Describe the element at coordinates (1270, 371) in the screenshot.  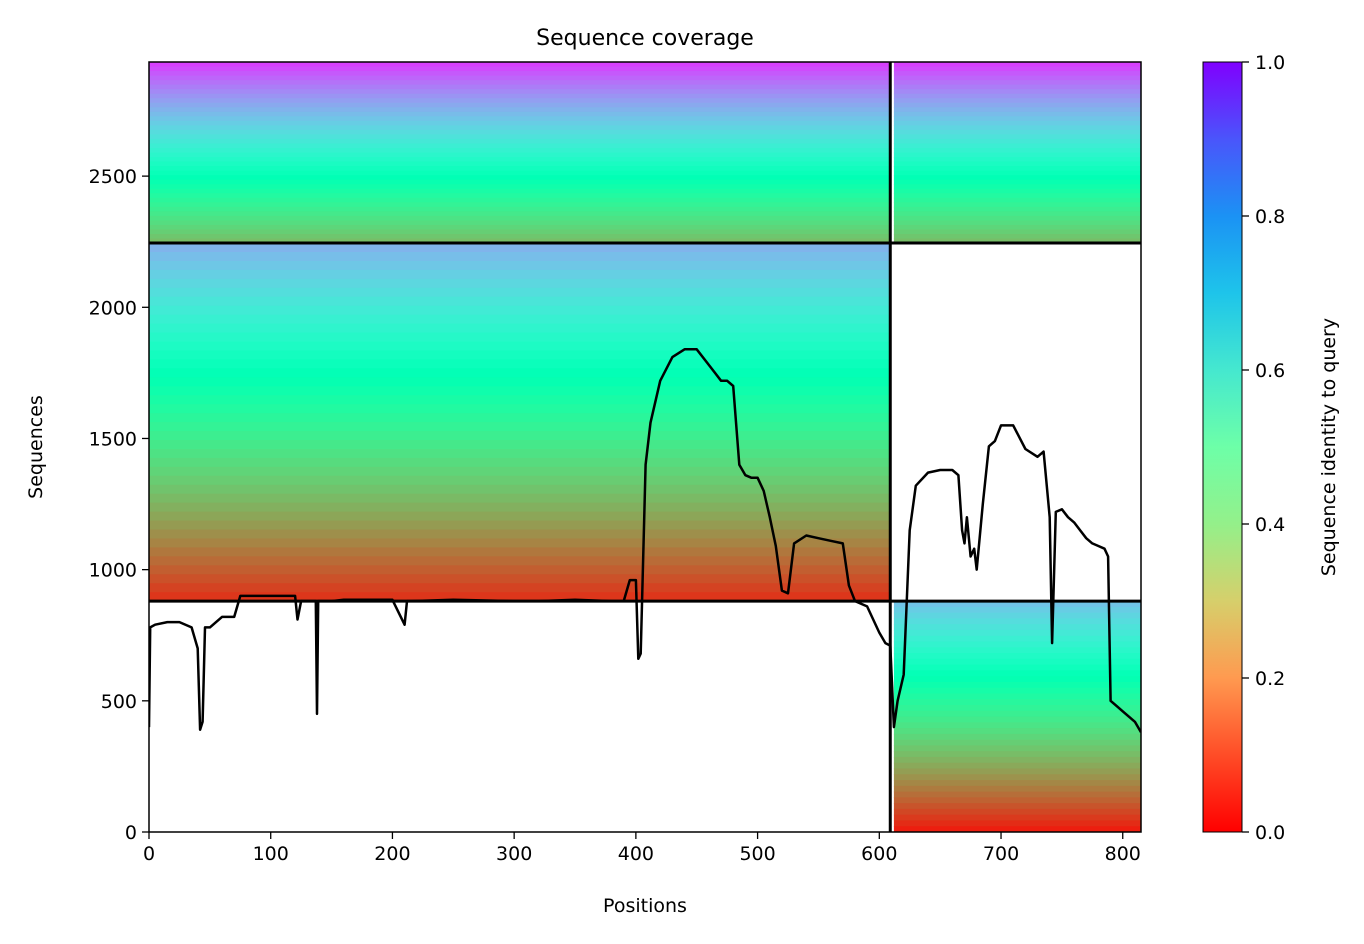
I see `colorbar-tick-label: 0.6` at that location.